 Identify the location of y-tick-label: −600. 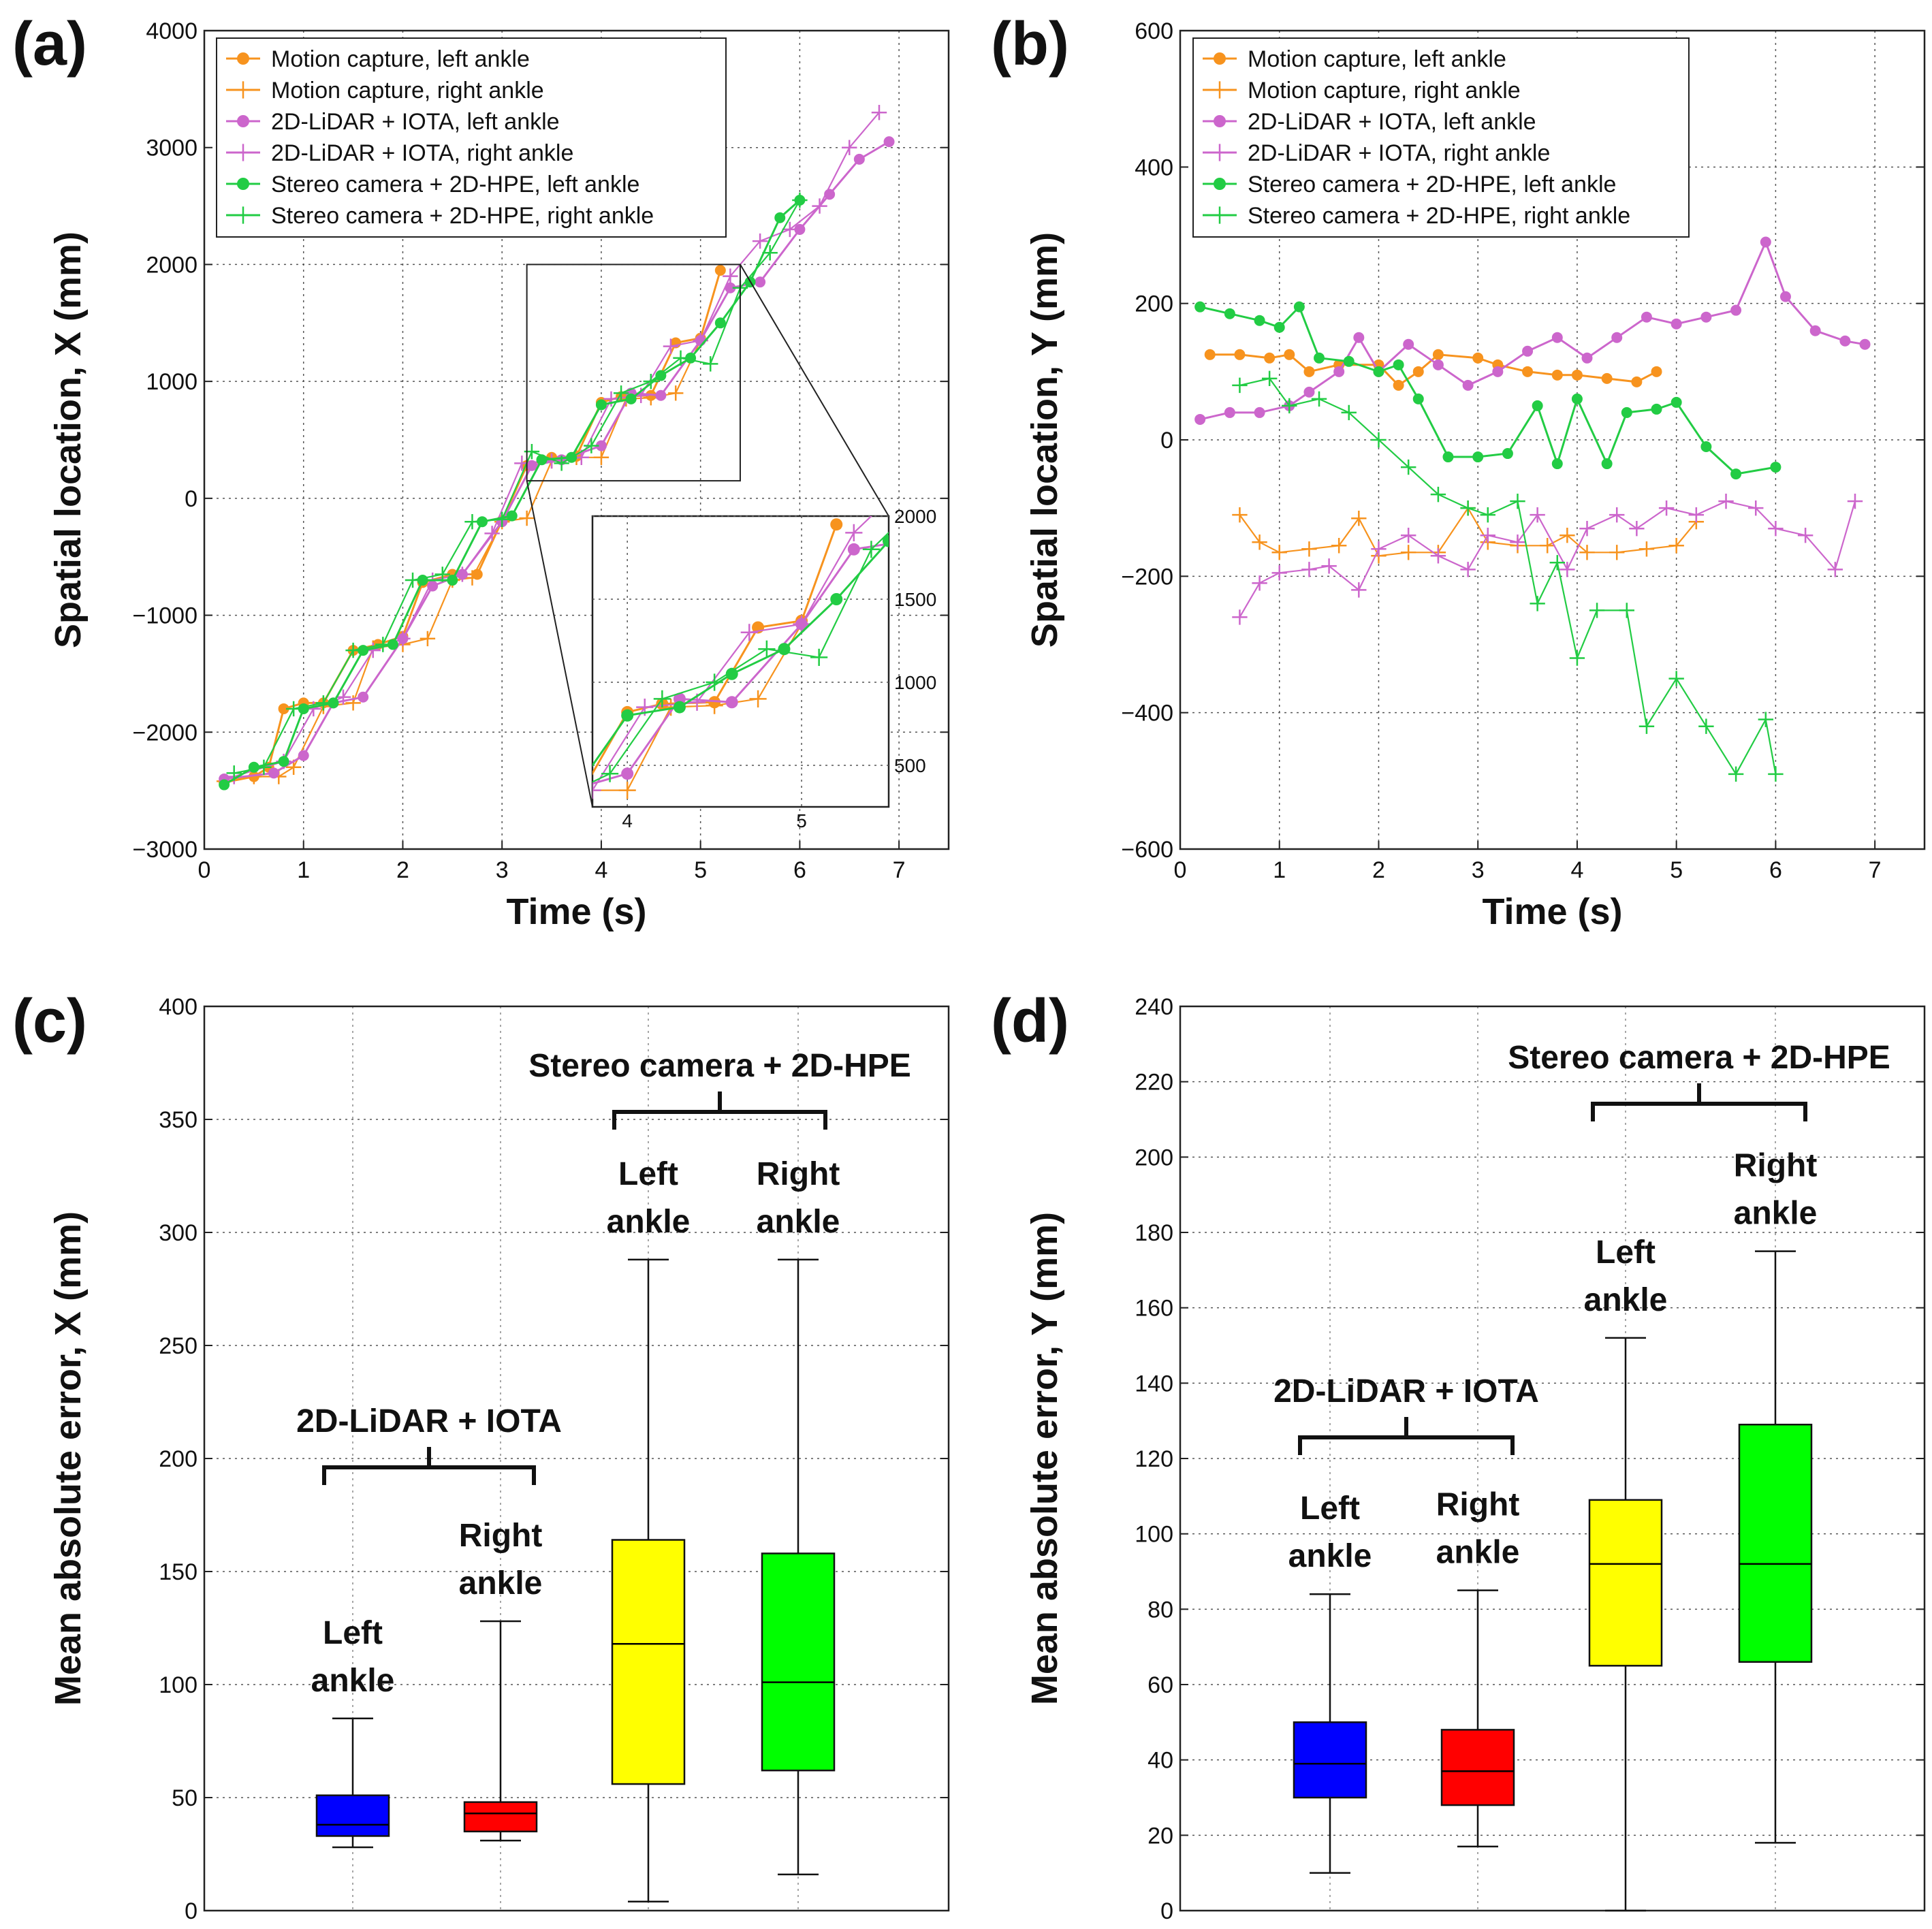
(1147, 850).